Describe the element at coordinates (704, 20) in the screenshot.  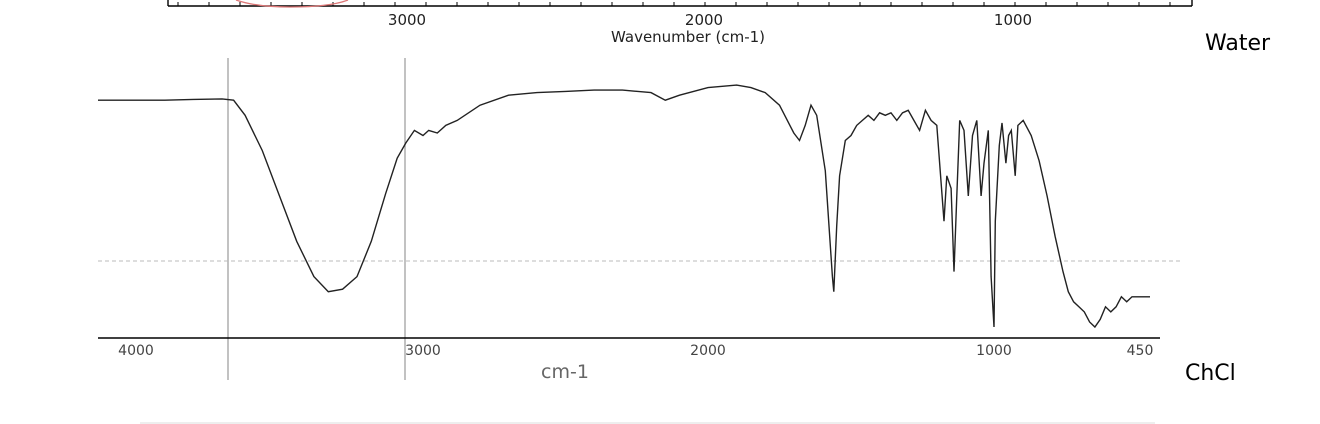
I see `top-tick-label: 2000` at that location.